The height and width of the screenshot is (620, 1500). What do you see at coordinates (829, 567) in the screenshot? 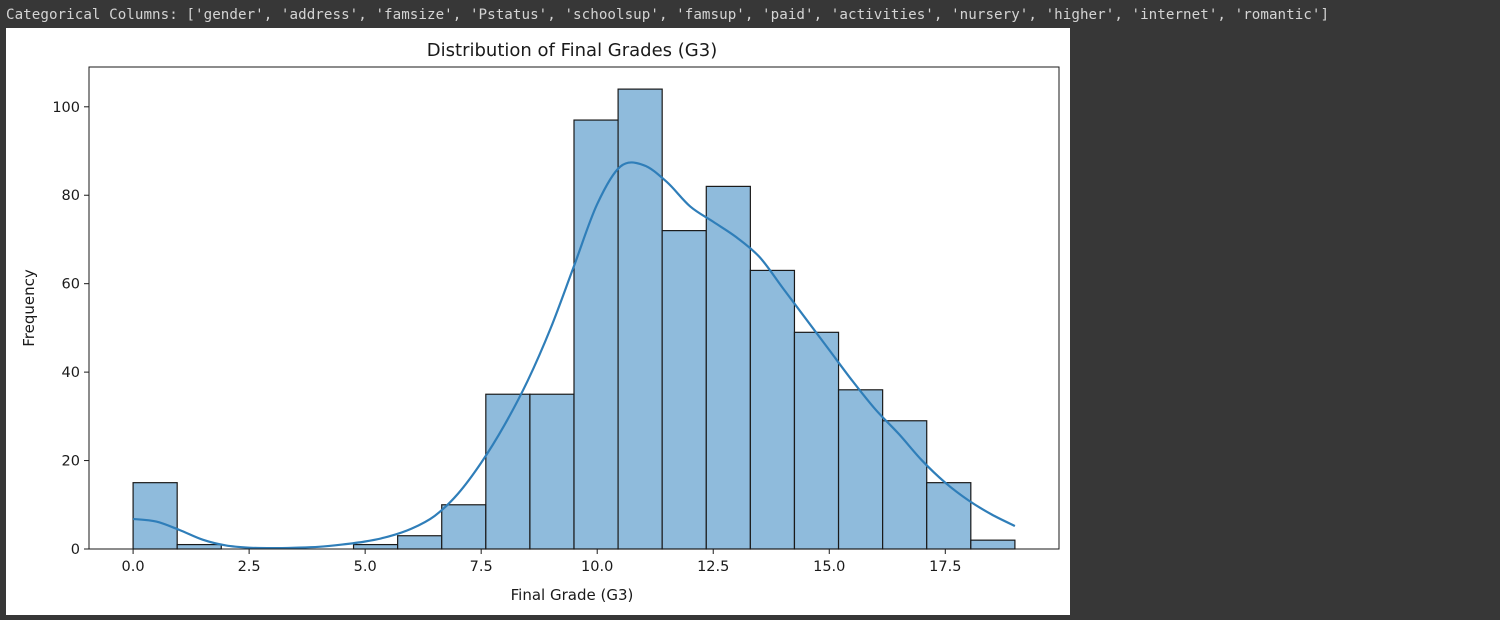
I see `x-tick-label: 15.0` at bounding box center [829, 567].